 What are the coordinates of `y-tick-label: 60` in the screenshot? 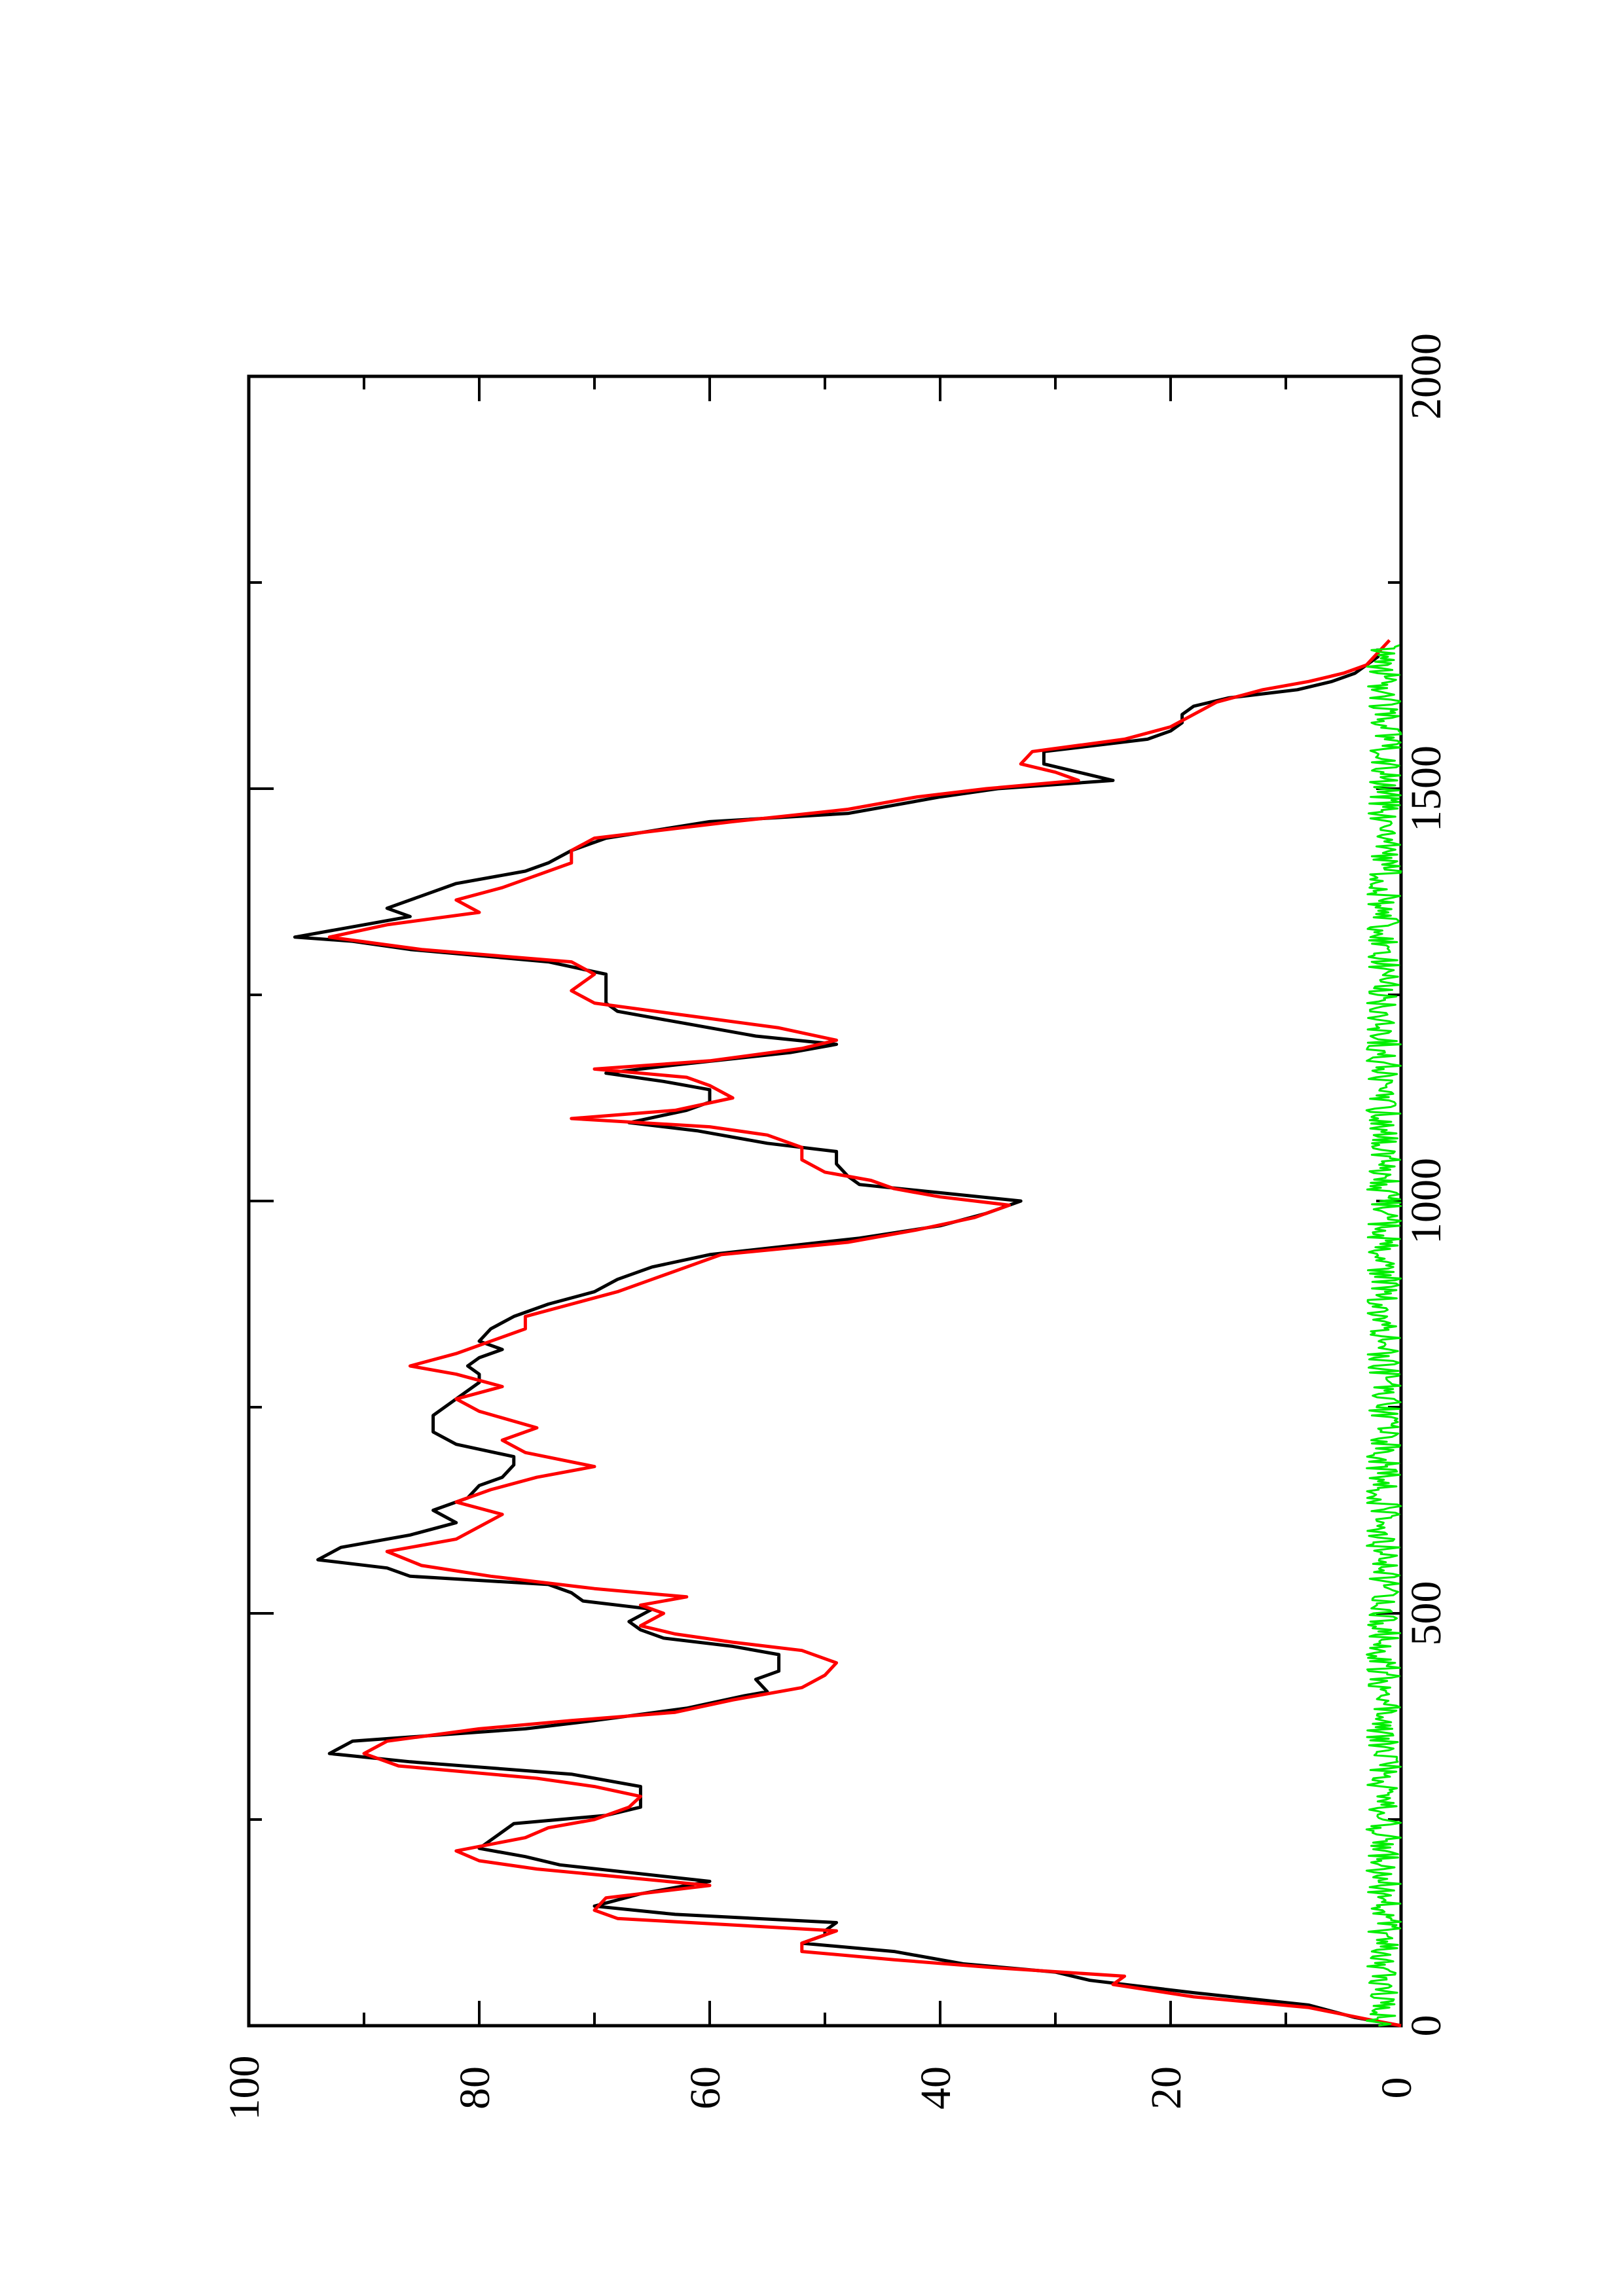 It's located at (705, 2087).